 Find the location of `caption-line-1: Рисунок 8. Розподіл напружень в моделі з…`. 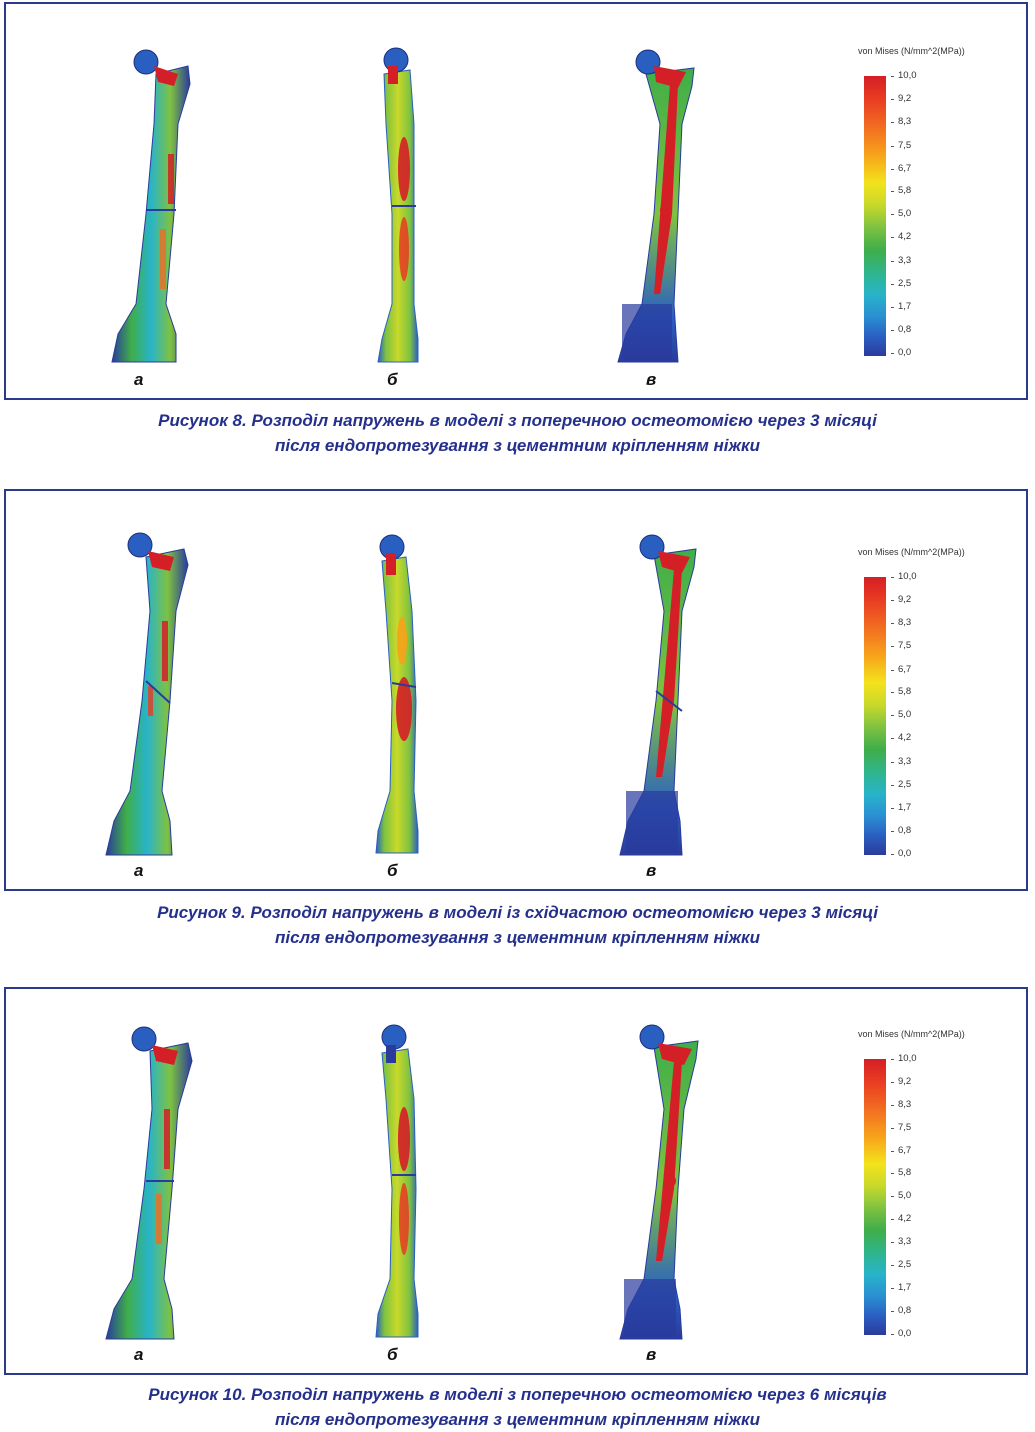

caption-line-1: Рисунок 8. Розподіл напружень в моделі з… is located at coordinates (517, 420).